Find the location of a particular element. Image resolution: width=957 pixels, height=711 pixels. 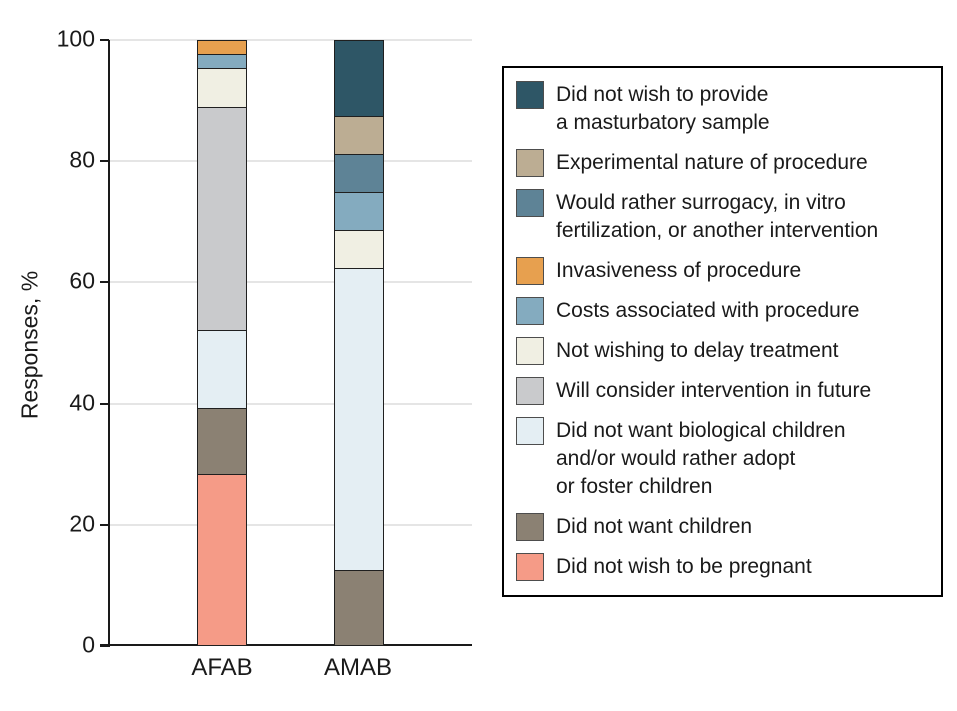

legend-swatch-no-children is located at coordinates (530, 527).